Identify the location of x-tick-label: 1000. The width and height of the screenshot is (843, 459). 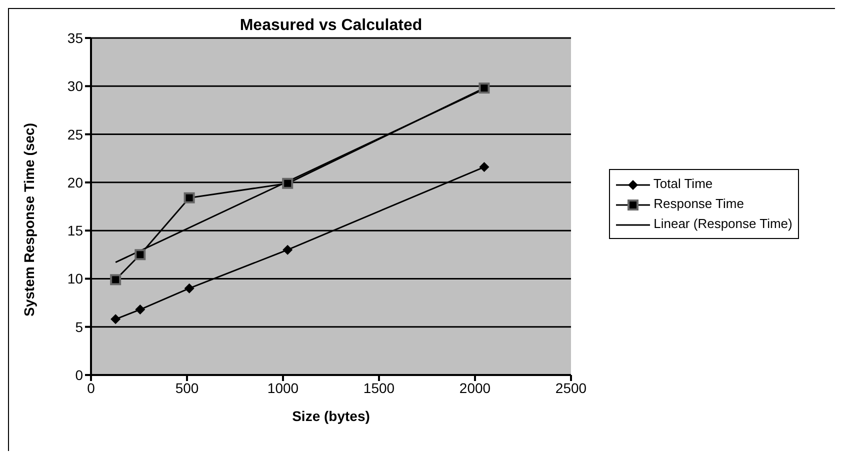
(283, 388).